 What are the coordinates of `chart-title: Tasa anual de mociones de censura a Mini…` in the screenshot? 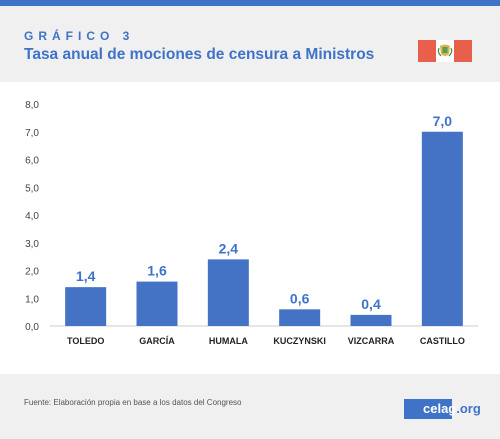 It's located at (199, 54).